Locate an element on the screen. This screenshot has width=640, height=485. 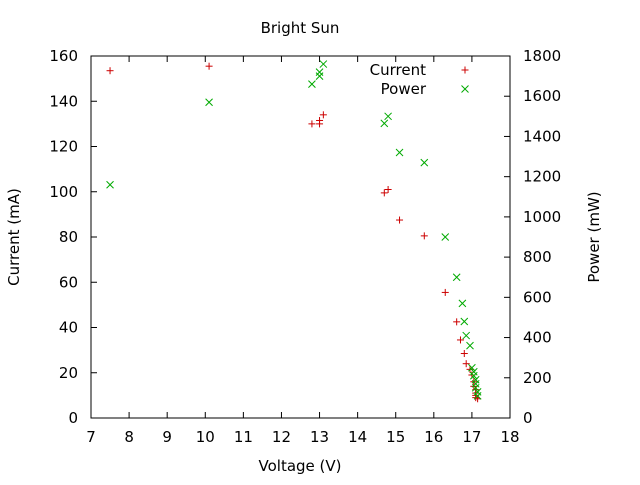
legend-label-current: Current is located at coordinates (398, 70).